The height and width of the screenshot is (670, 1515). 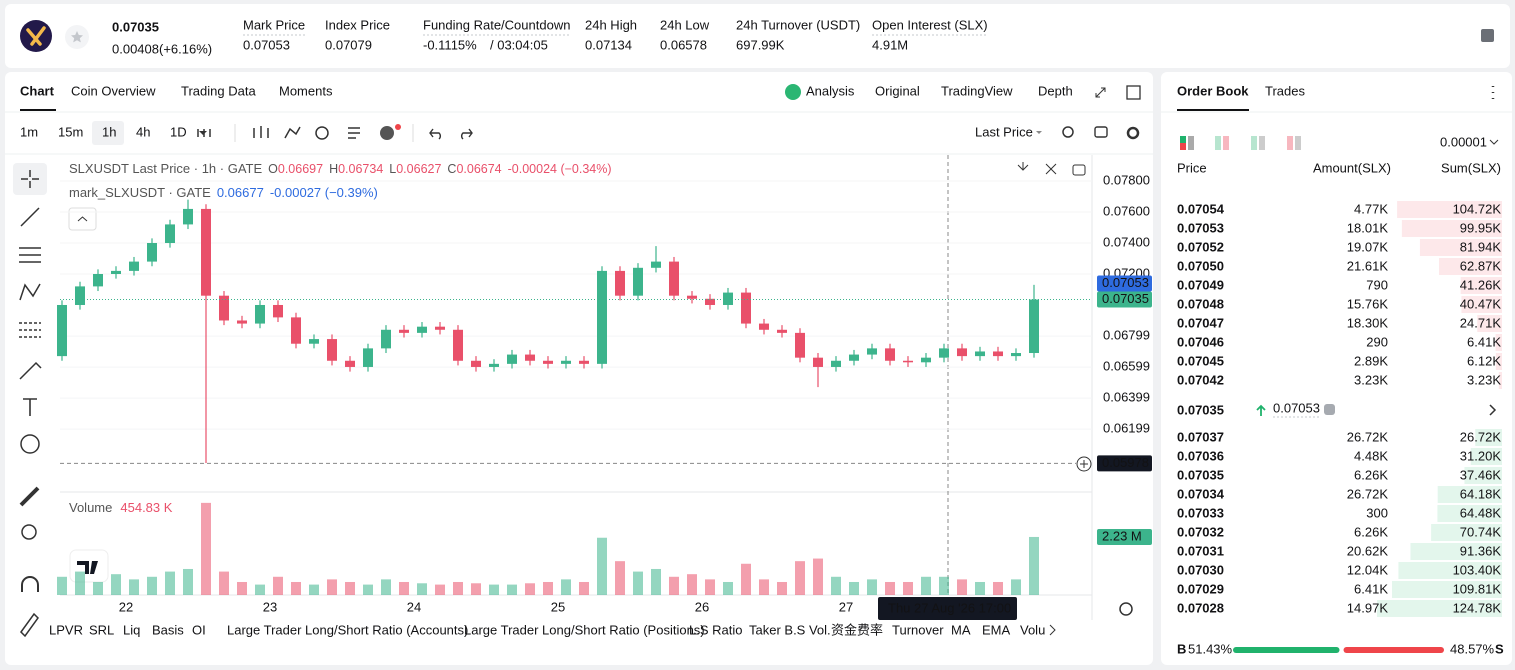 I want to click on collapse-button, so click(x=1051, y=169).